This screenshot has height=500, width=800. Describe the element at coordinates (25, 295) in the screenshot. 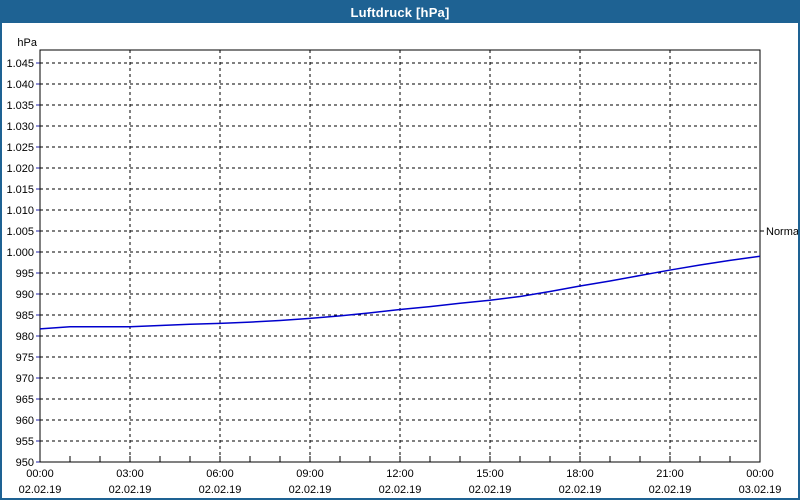

I see `y-tick-label: 990` at that location.